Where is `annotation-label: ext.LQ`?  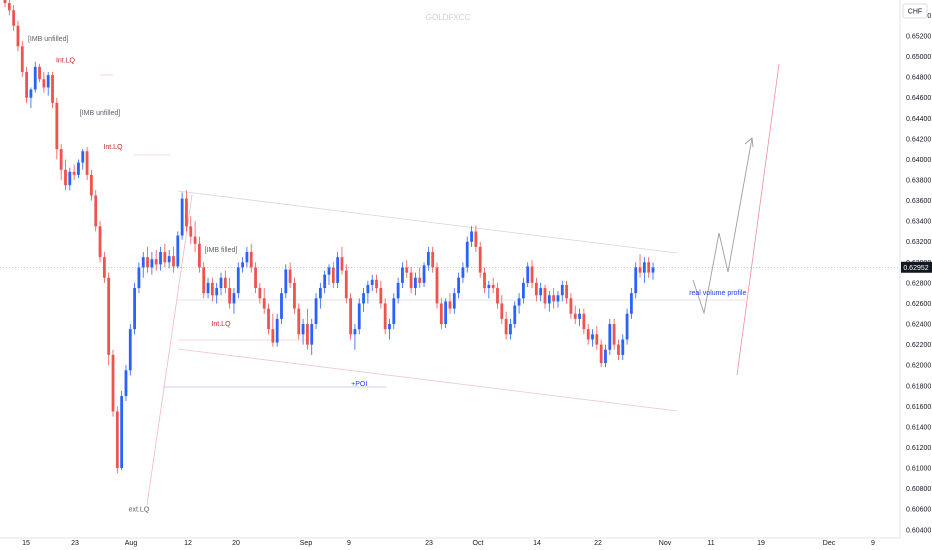
annotation-label: ext.LQ is located at coordinates (139, 509).